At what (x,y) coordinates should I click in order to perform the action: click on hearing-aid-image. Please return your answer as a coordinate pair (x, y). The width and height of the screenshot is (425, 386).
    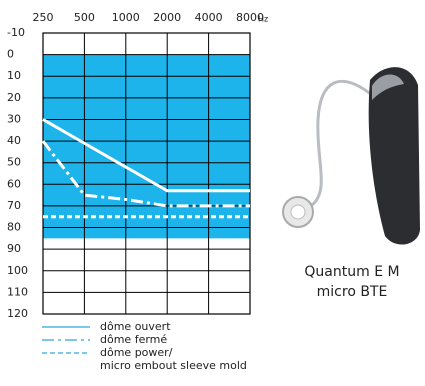
    Looking at the image, I should click on (351, 156).